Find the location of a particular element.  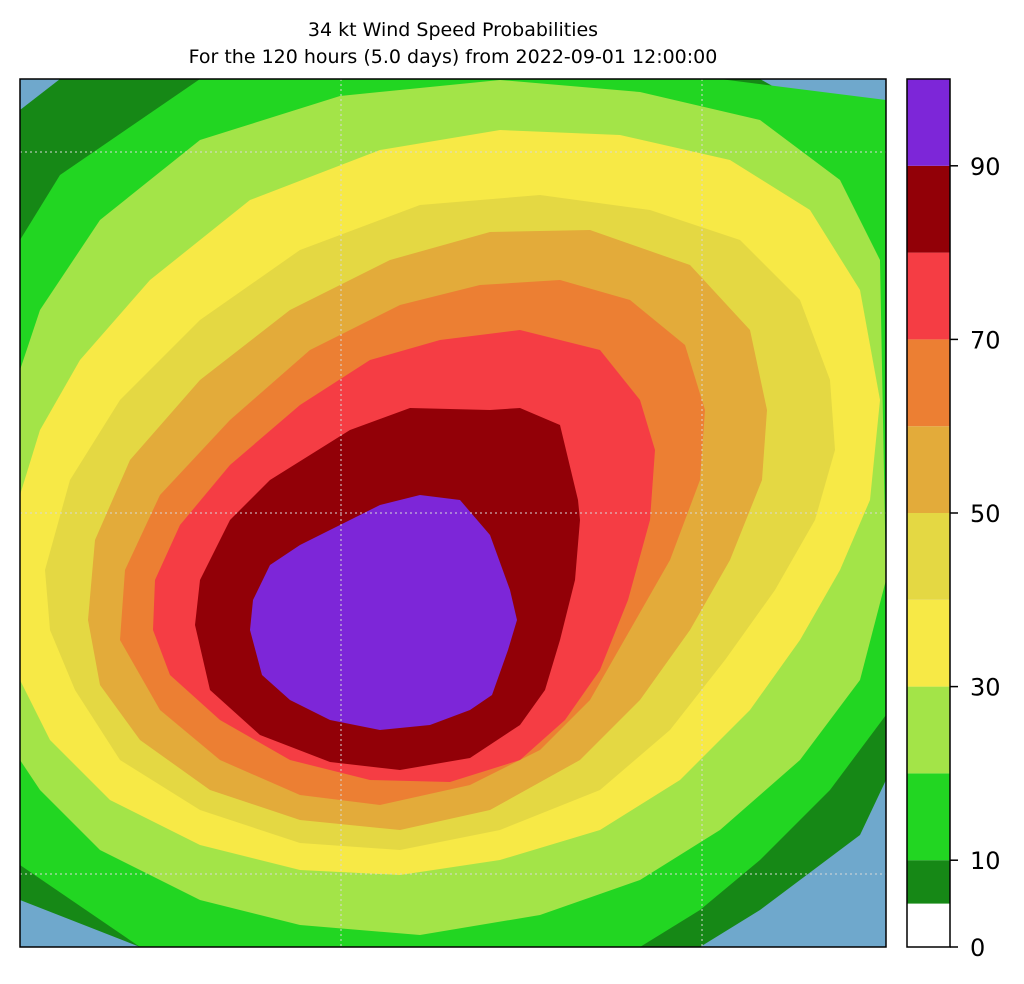

colorbar is located at coordinates (928, 513).